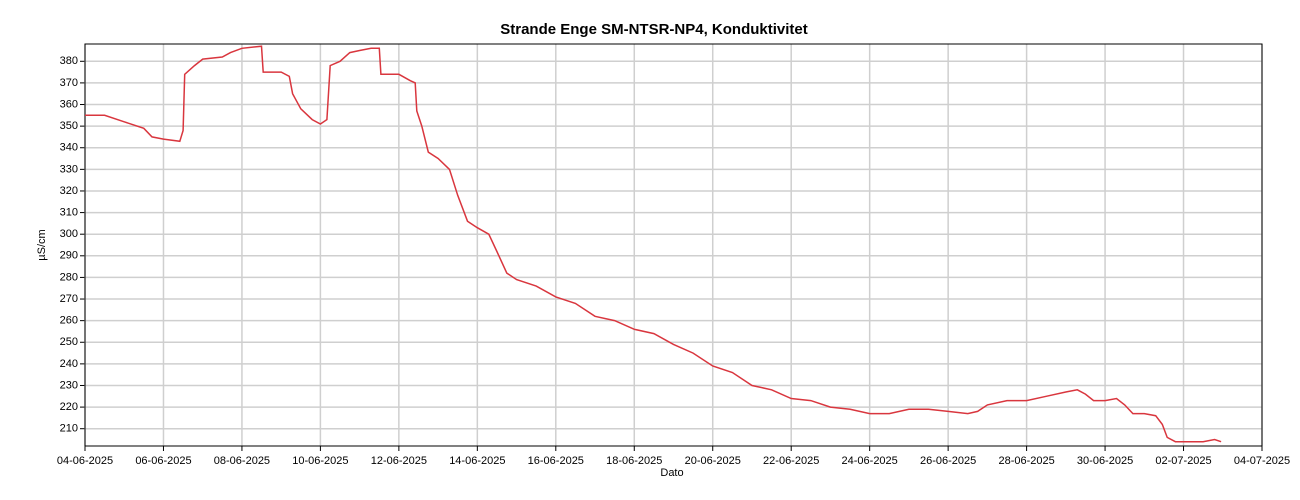  I want to click on chart-title: Strande Enge SM-NTSR-NP4, Konduktivitet, so click(654, 29).